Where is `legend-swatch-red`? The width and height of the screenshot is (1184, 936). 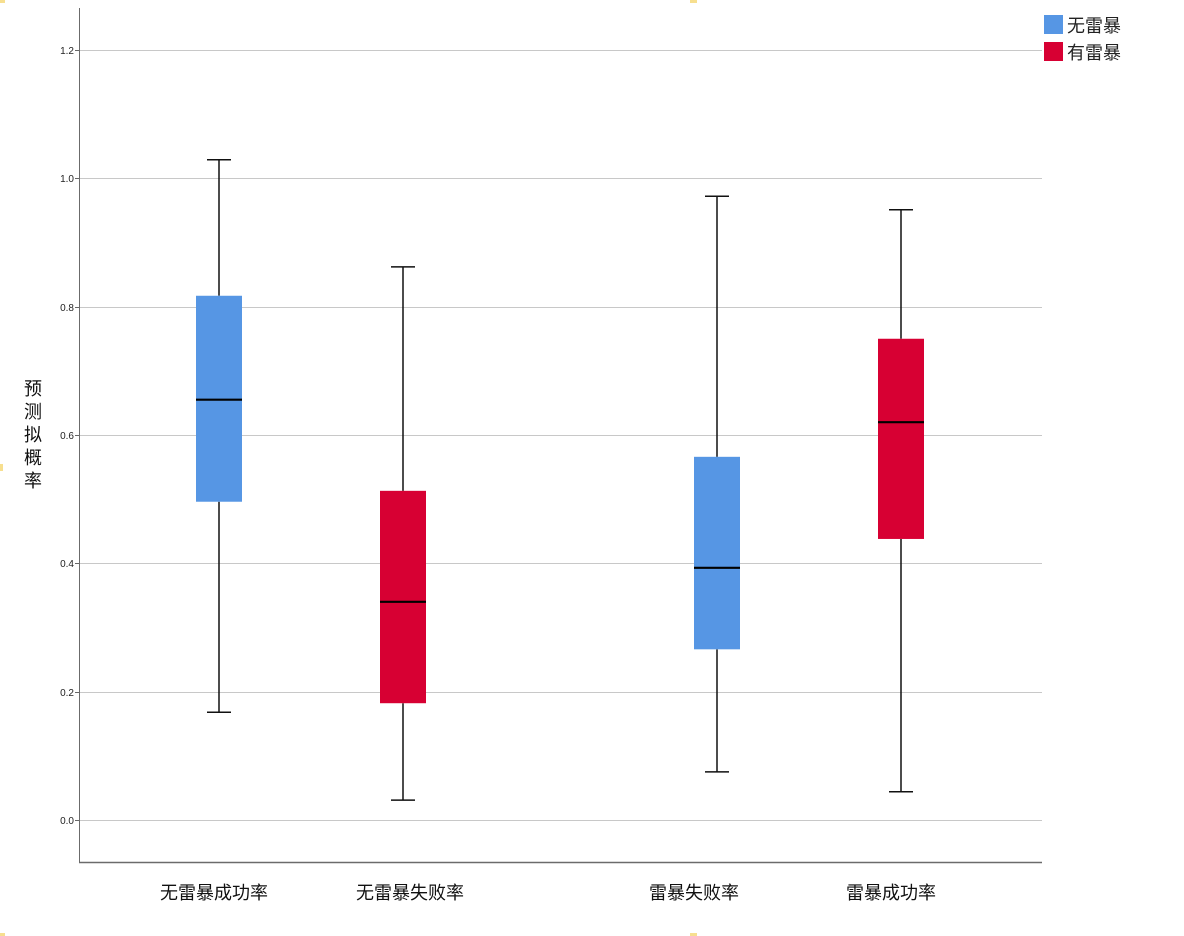
legend-swatch-red is located at coordinates (1053, 51).